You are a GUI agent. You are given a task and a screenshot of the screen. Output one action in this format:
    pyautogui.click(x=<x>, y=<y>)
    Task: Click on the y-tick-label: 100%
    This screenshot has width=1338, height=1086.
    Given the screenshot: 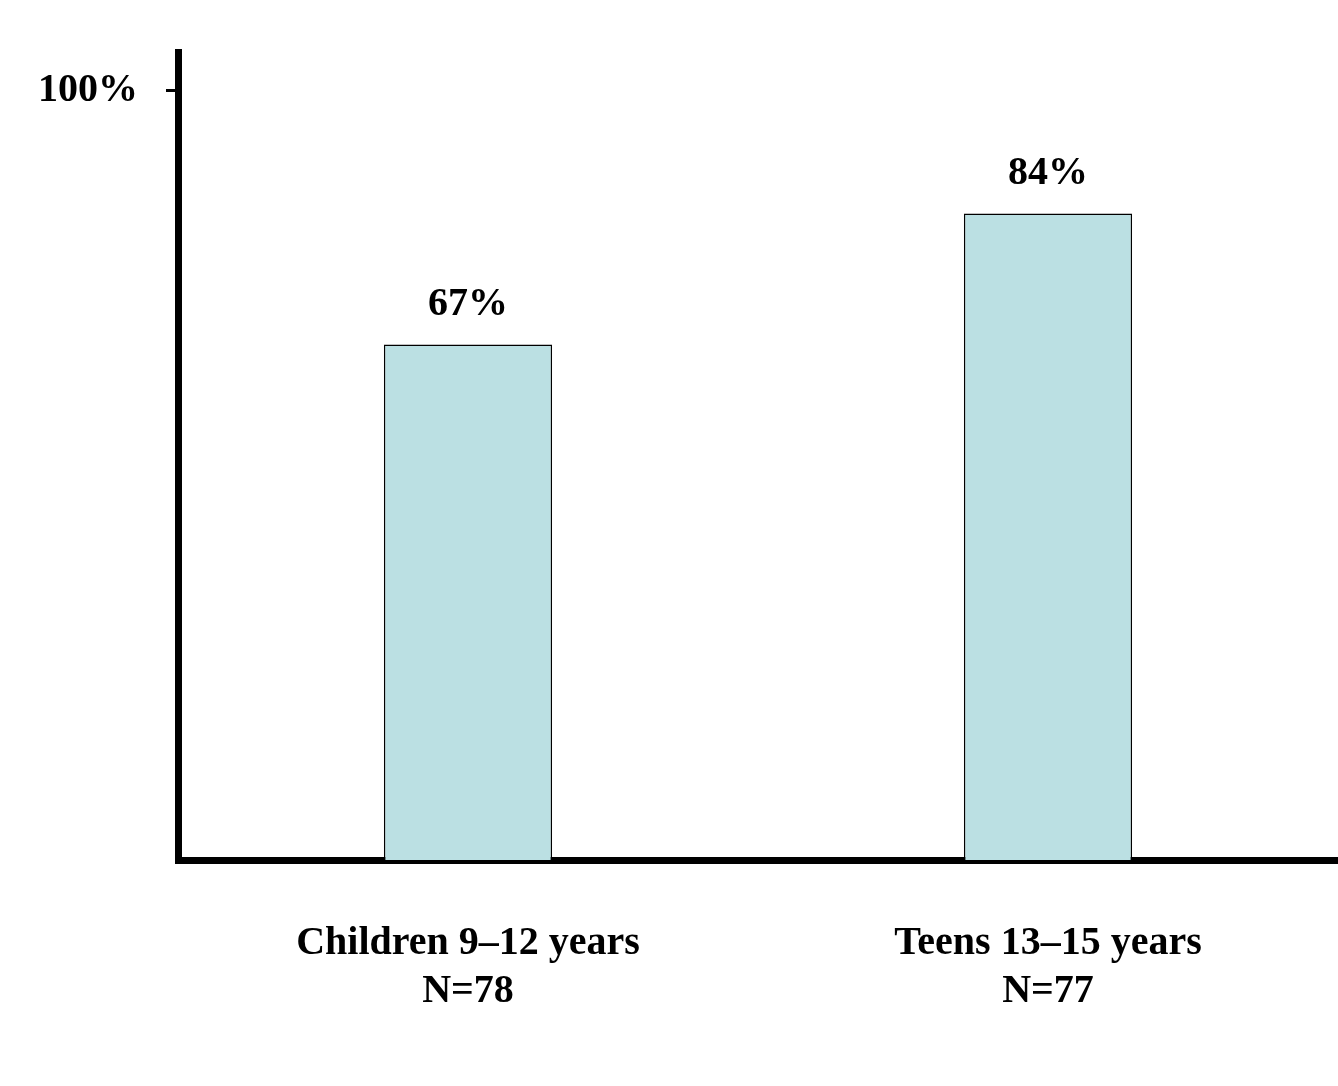 What is the action you would take?
    pyautogui.click(x=88, y=87)
    